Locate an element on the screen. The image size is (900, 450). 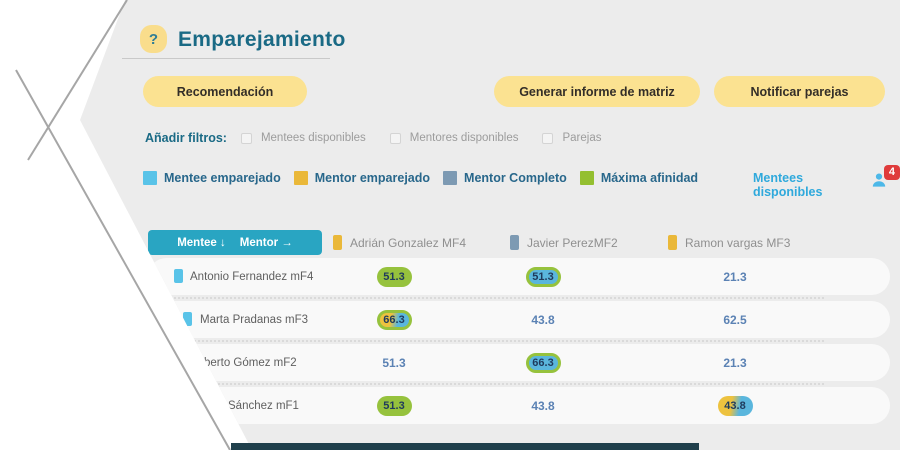
legend-item: Mentor Completo is located at coordinates (505, 178).